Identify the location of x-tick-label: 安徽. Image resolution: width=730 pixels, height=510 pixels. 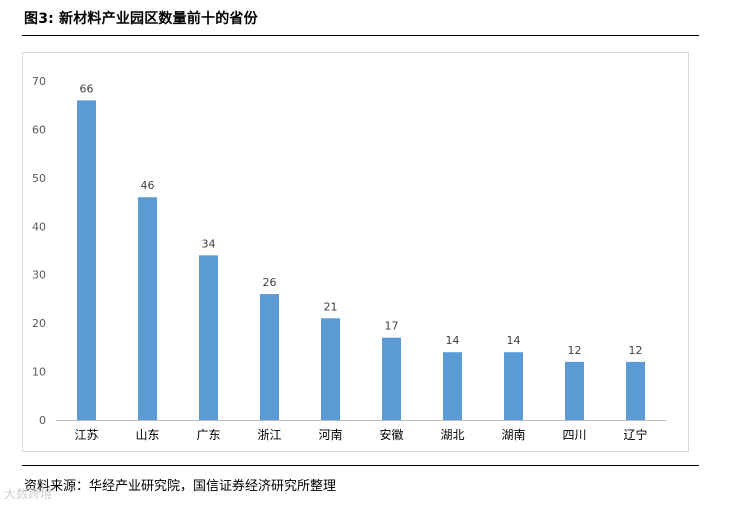
(391, 434).